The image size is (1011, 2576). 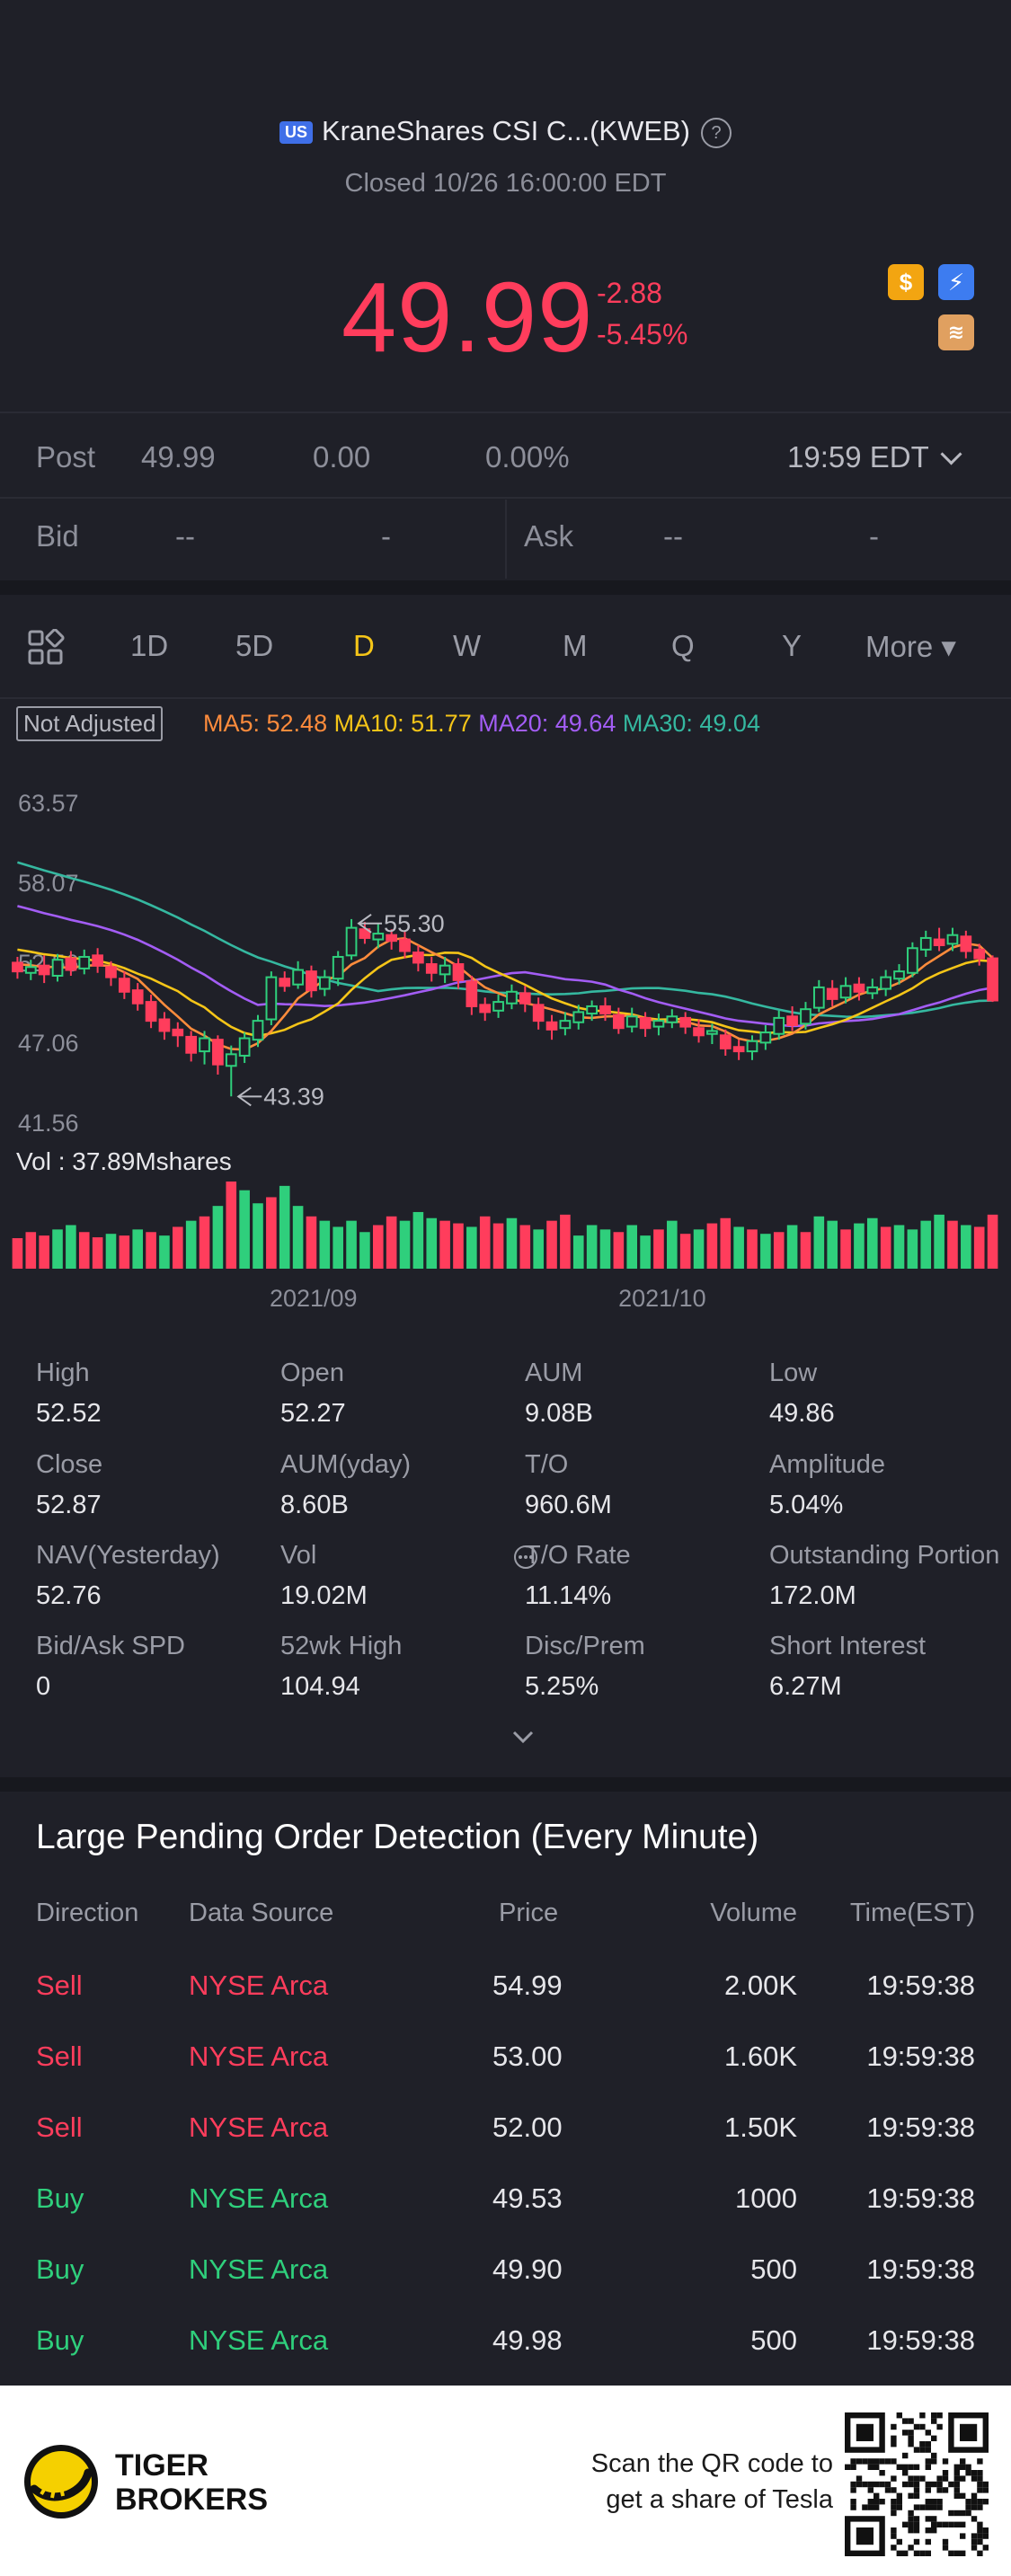 I want to click on order-volume: 1000, so click(x=766, y=2198).